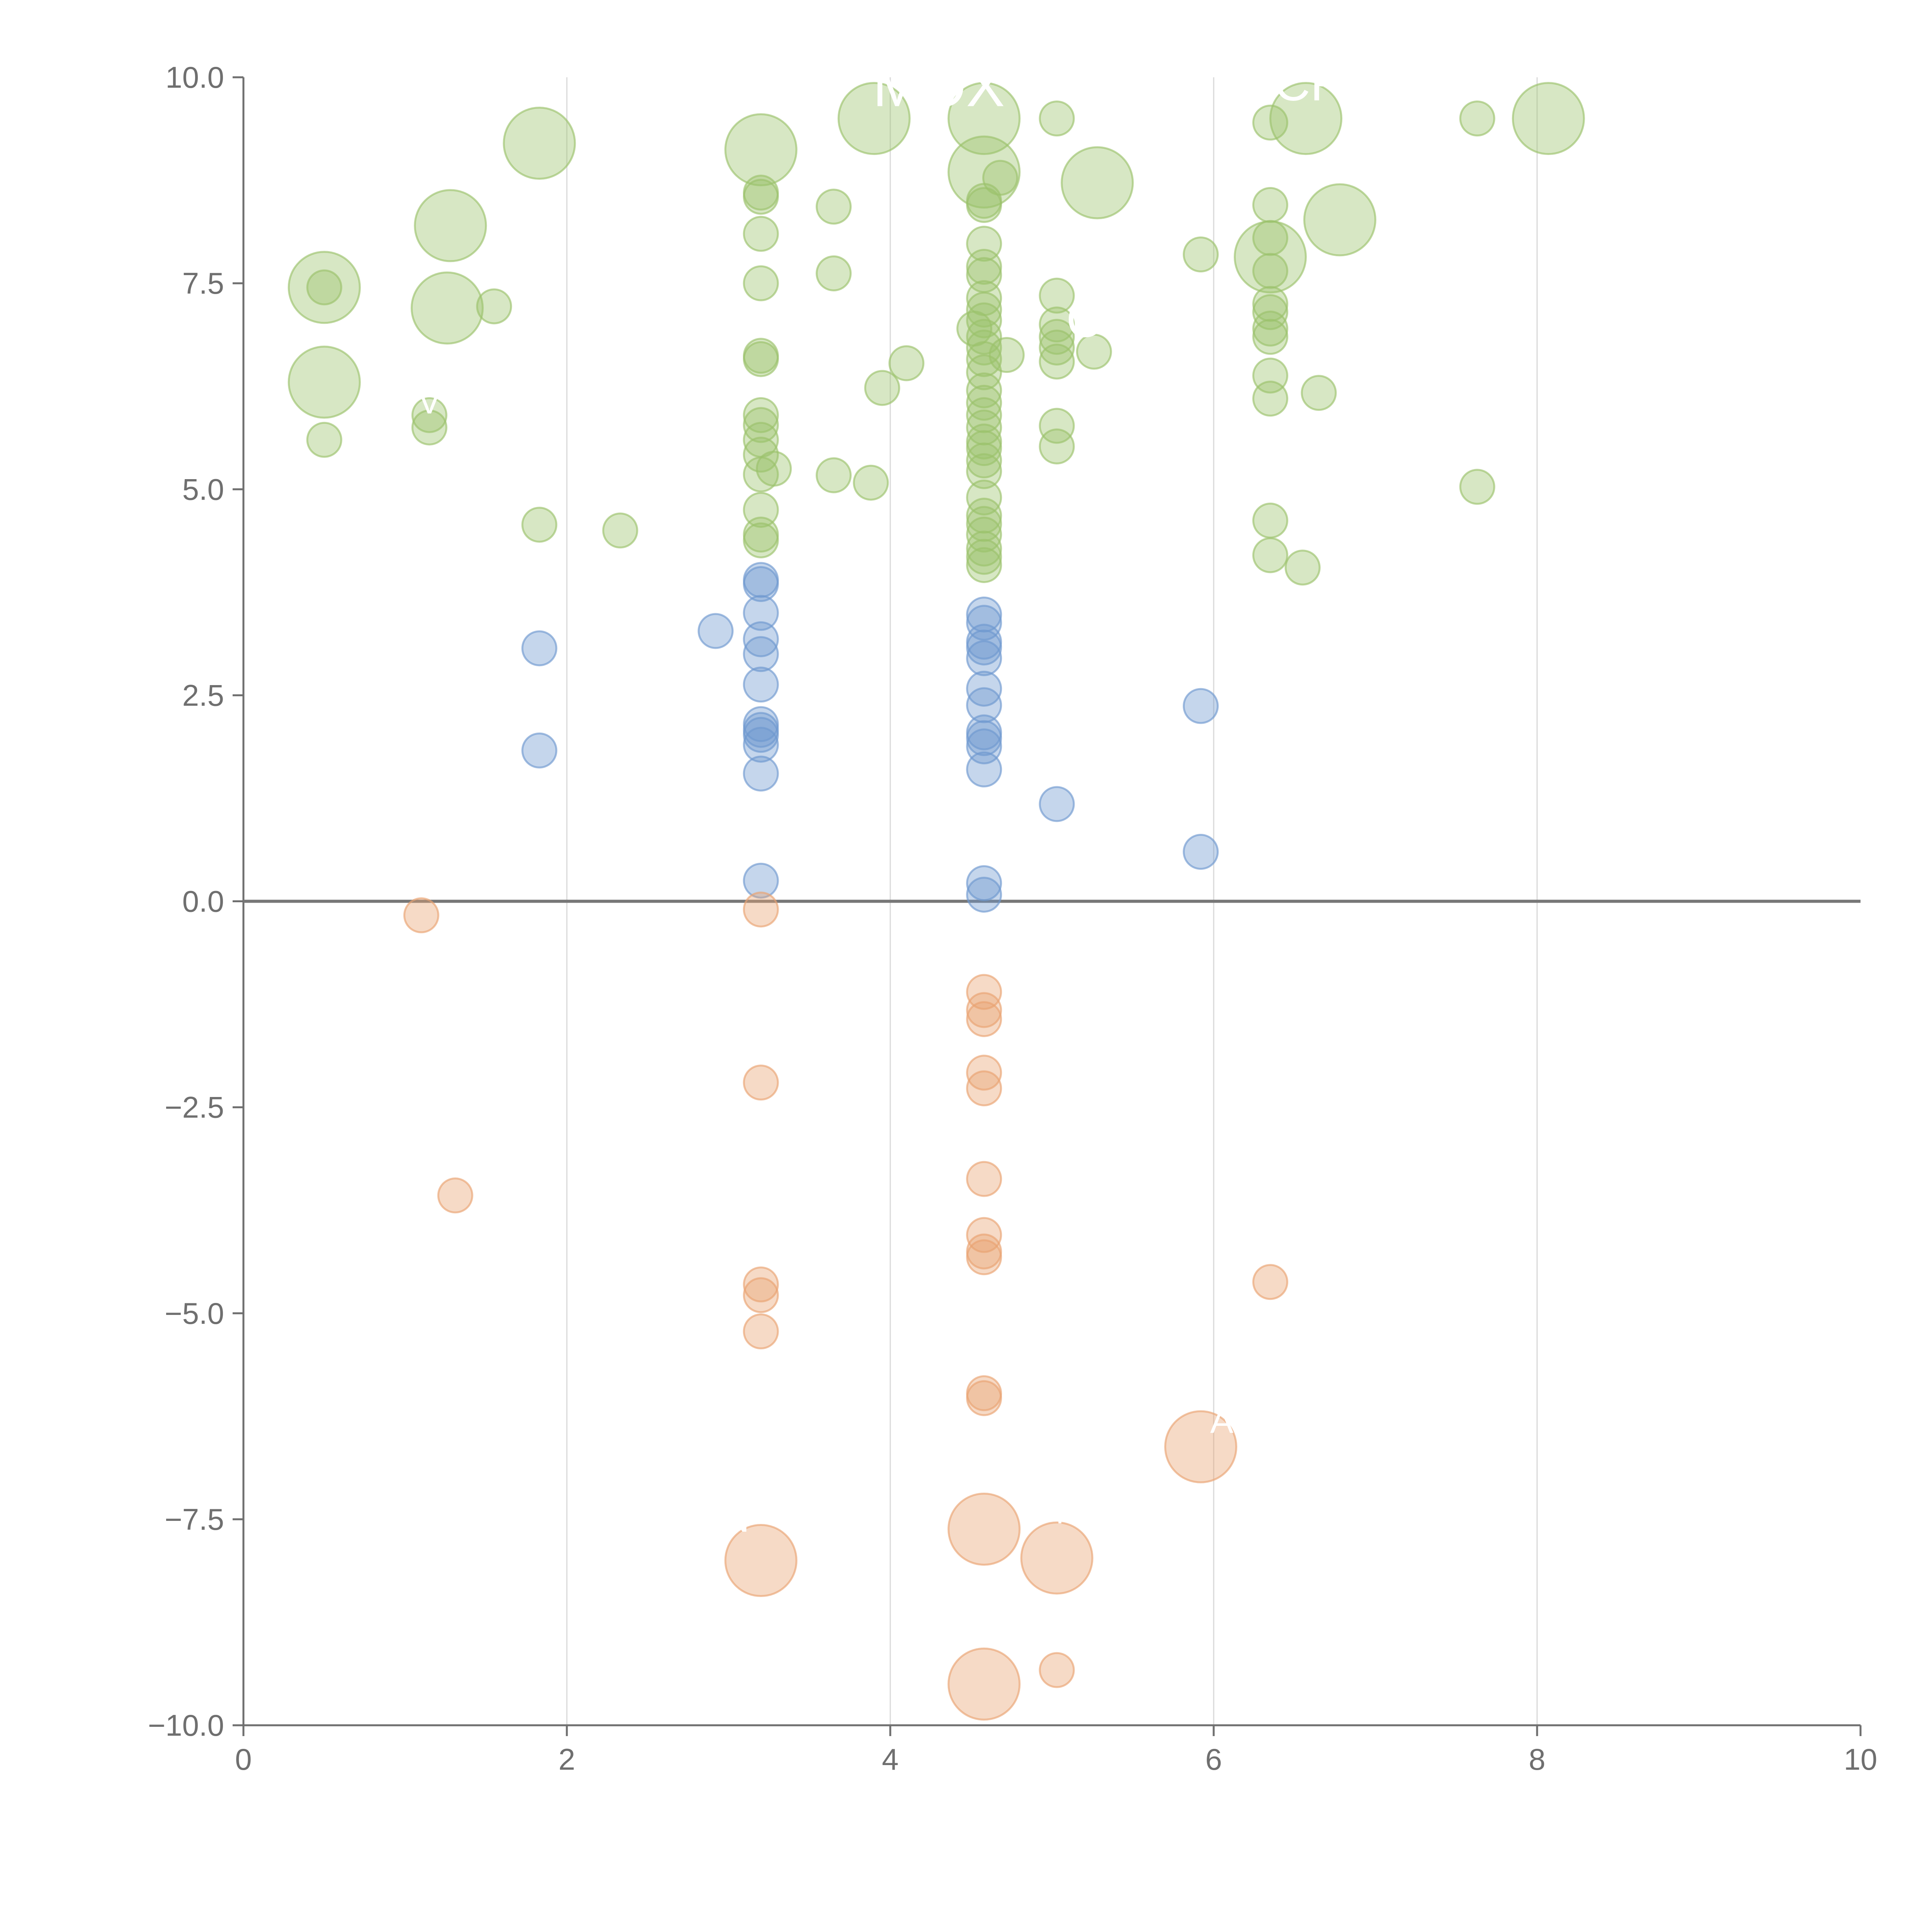 Image resolution: width=1932 pixels, height=1932 pixels. What do you see at coordinates (567, 1759) in the screenshot?
I see `x-tick-label: 2` at bounding box center [567, 1759].